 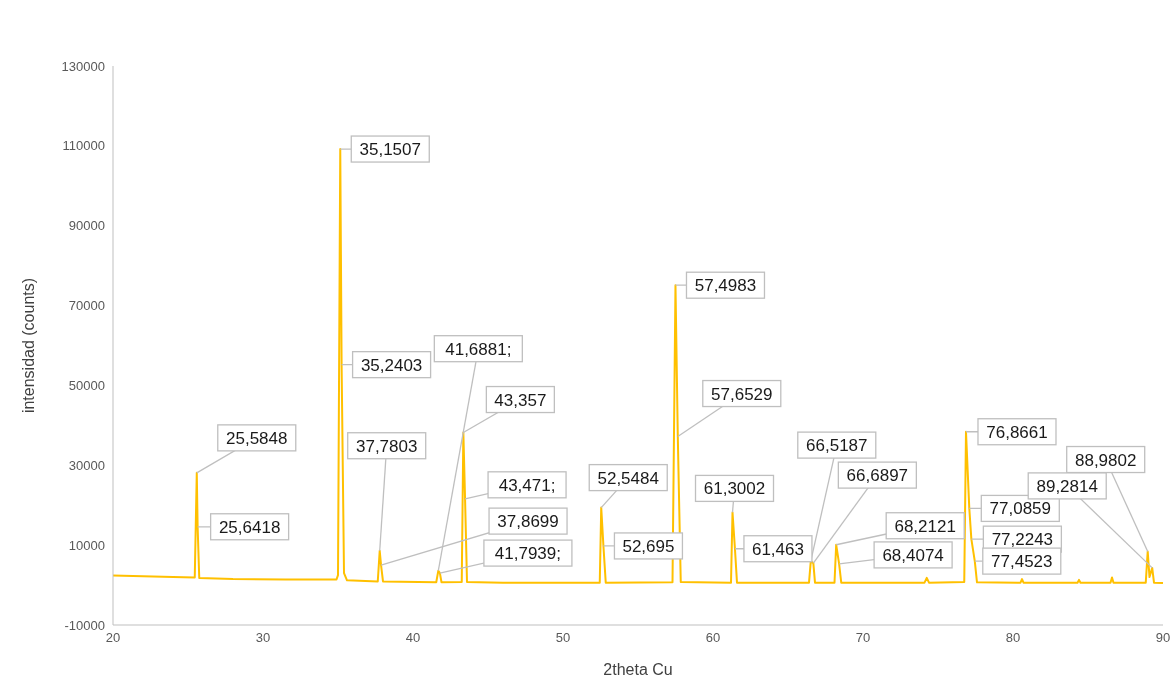 I want to click on x-tick-label: 70, so click(x=863, y=638).